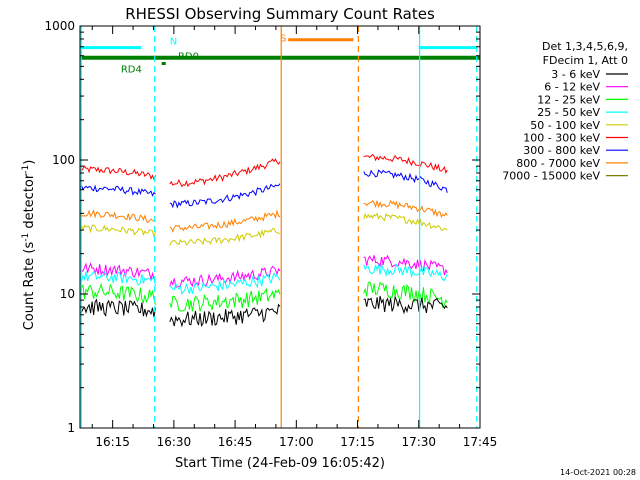  I want to click on x-tick-label: 16:30, so click(174, 442).